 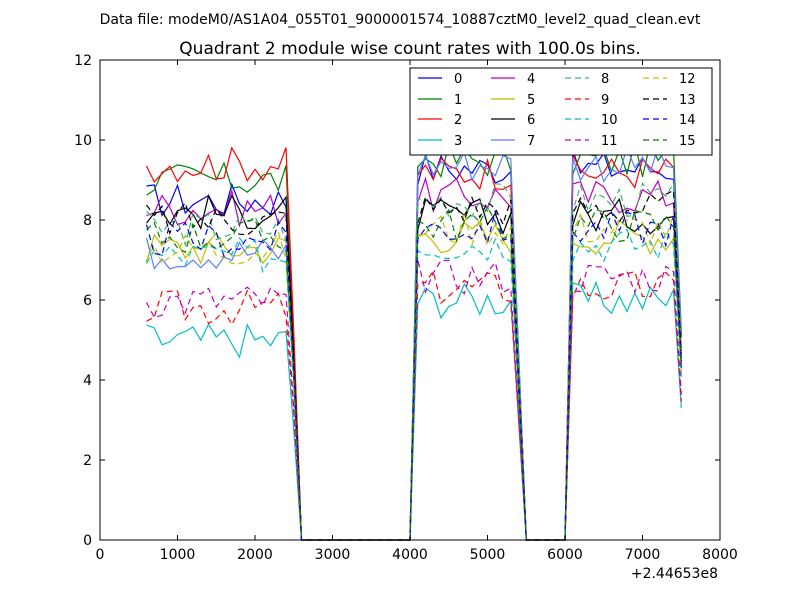 What do you see at coordinates (87, 301) in the screenshot?
I see `y-tick-label: 6` at bounding box center [87, 301].